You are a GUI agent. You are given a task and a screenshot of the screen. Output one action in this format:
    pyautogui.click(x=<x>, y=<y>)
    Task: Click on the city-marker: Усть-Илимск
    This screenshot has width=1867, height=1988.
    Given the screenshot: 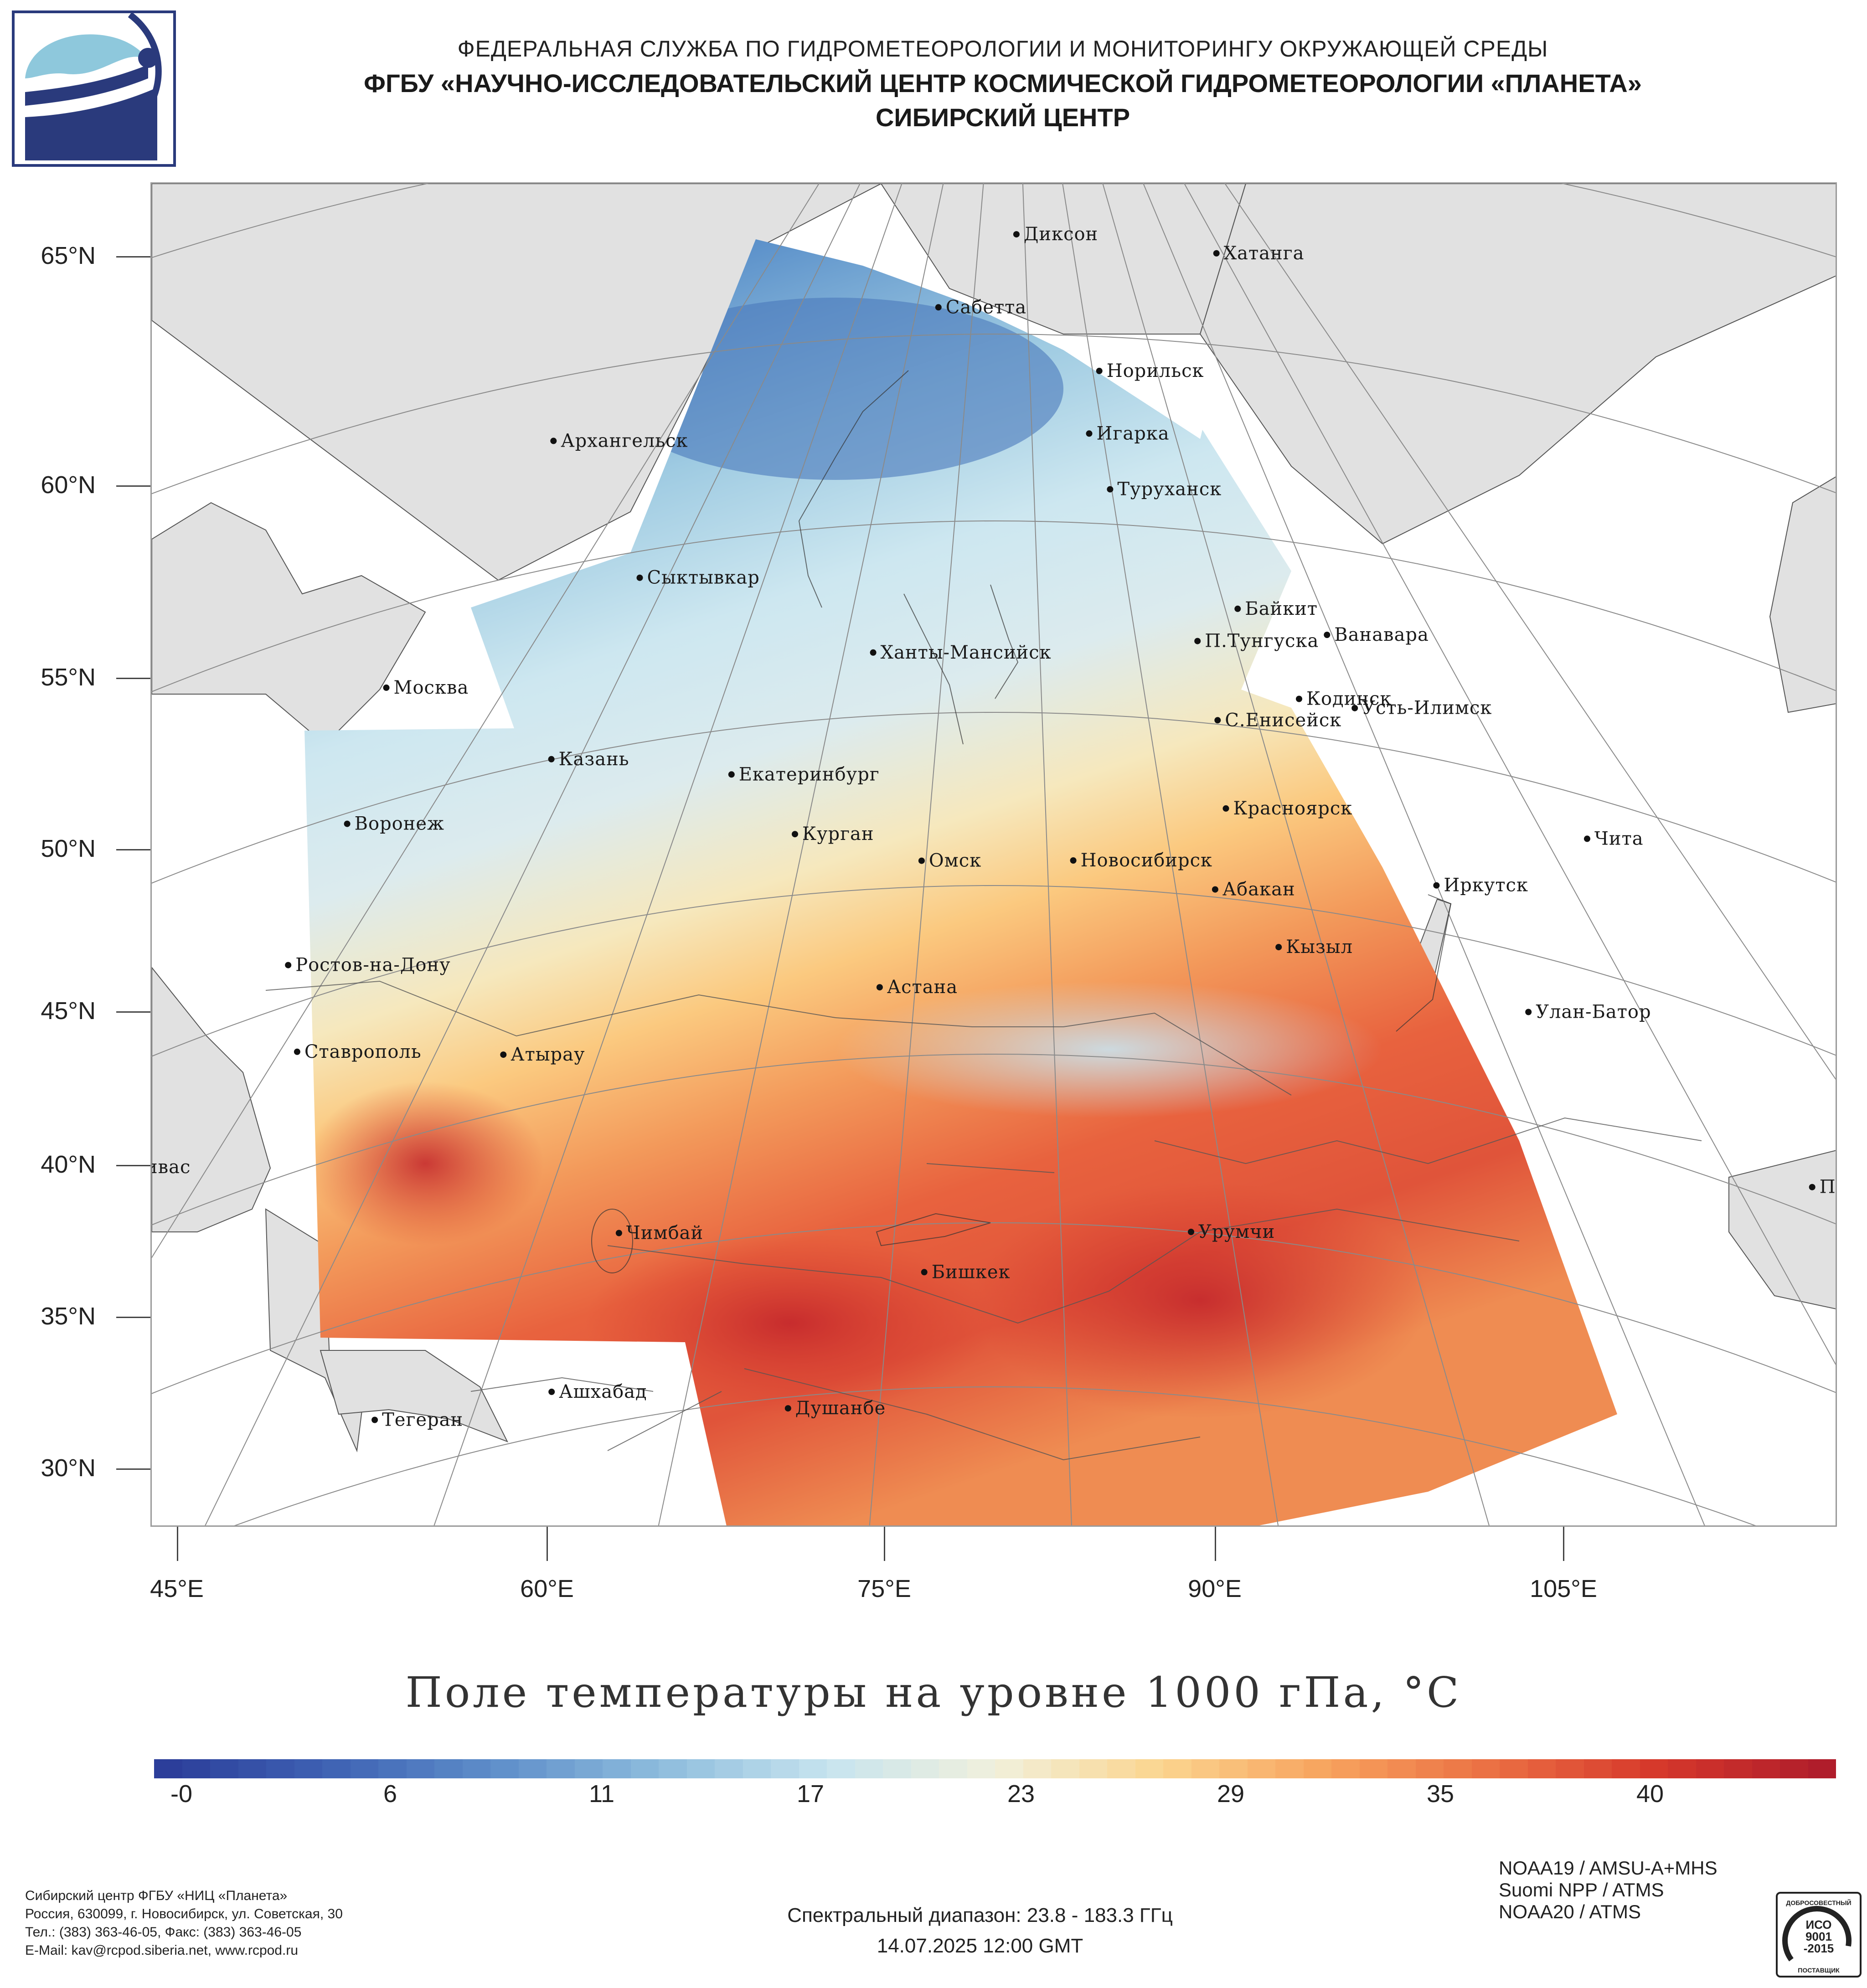 What is the action you would take?
    pyautogui.click(x=1421, y=709)
    